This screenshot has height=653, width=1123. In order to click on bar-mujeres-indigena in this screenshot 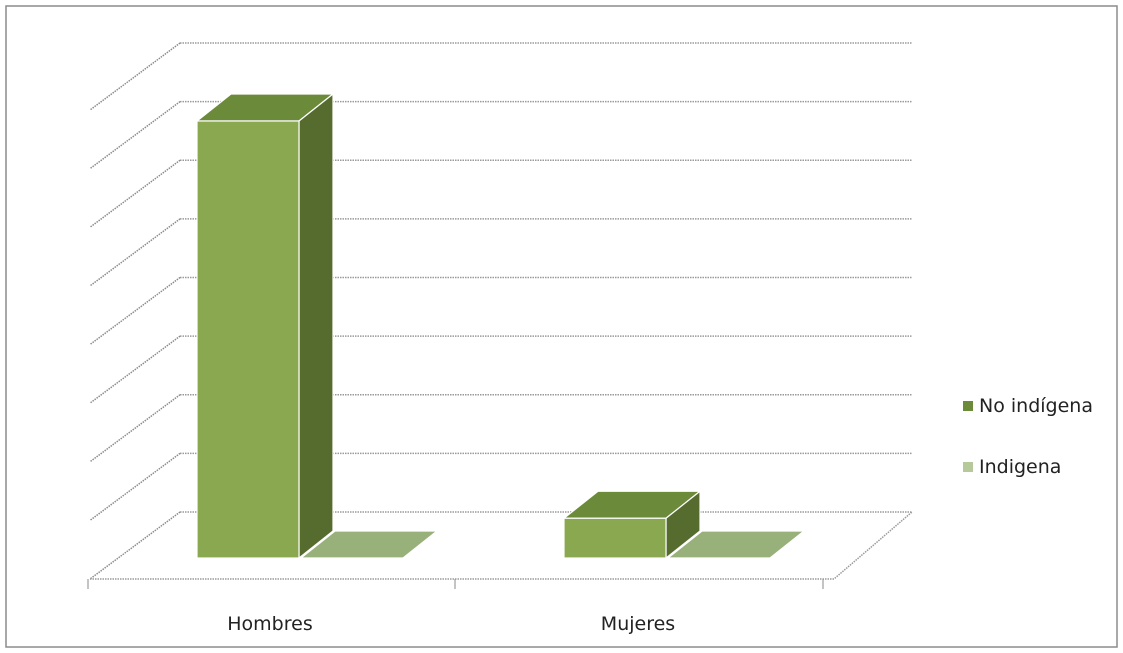, I will do `click(736, 544)`.